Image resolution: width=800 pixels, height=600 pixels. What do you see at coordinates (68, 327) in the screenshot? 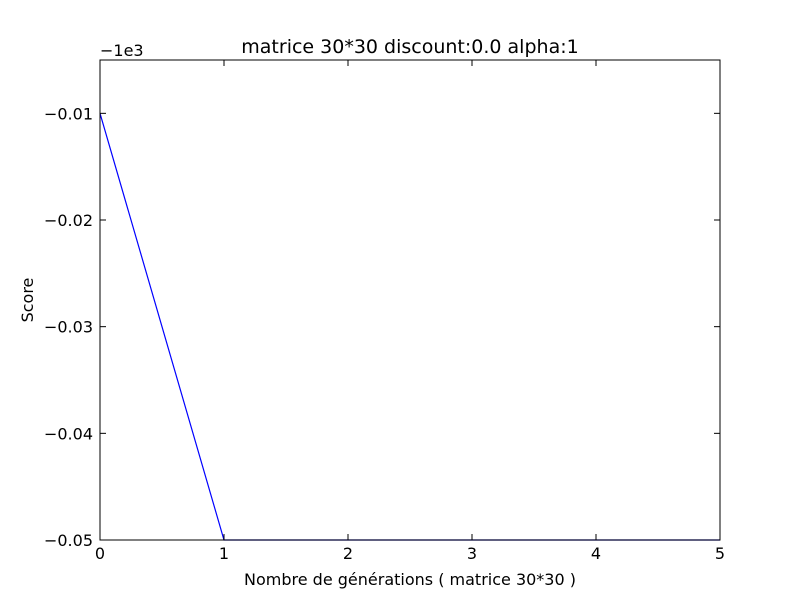
I see `y-tick-label: −0.03` at bounding box center [68, 327].